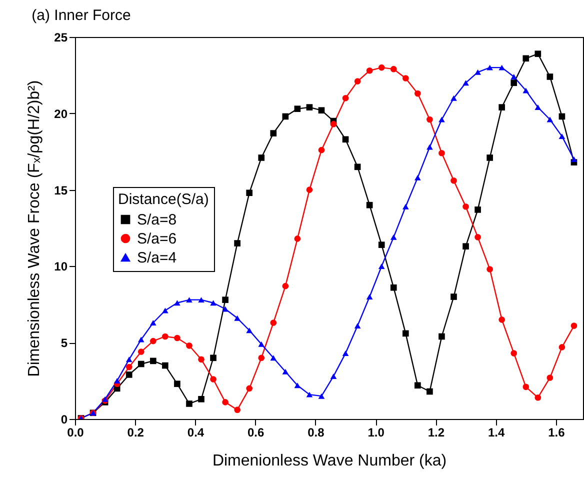 The image size is (584, 479). I want to click on x-tick-label: 0.6, so click(256, 433).